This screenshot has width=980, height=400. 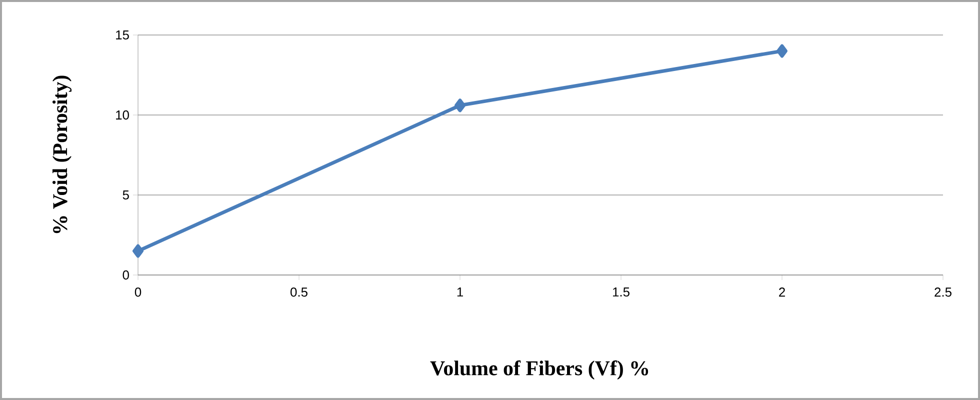 I want to click on y-tick-label: 10, so click(x=122, y=115).